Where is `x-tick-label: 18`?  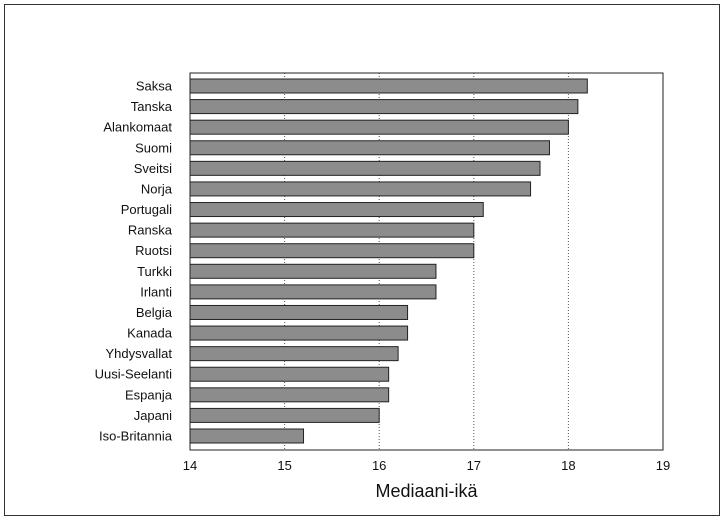 x-tick-label: 18 is located at coordinates (568, 465).